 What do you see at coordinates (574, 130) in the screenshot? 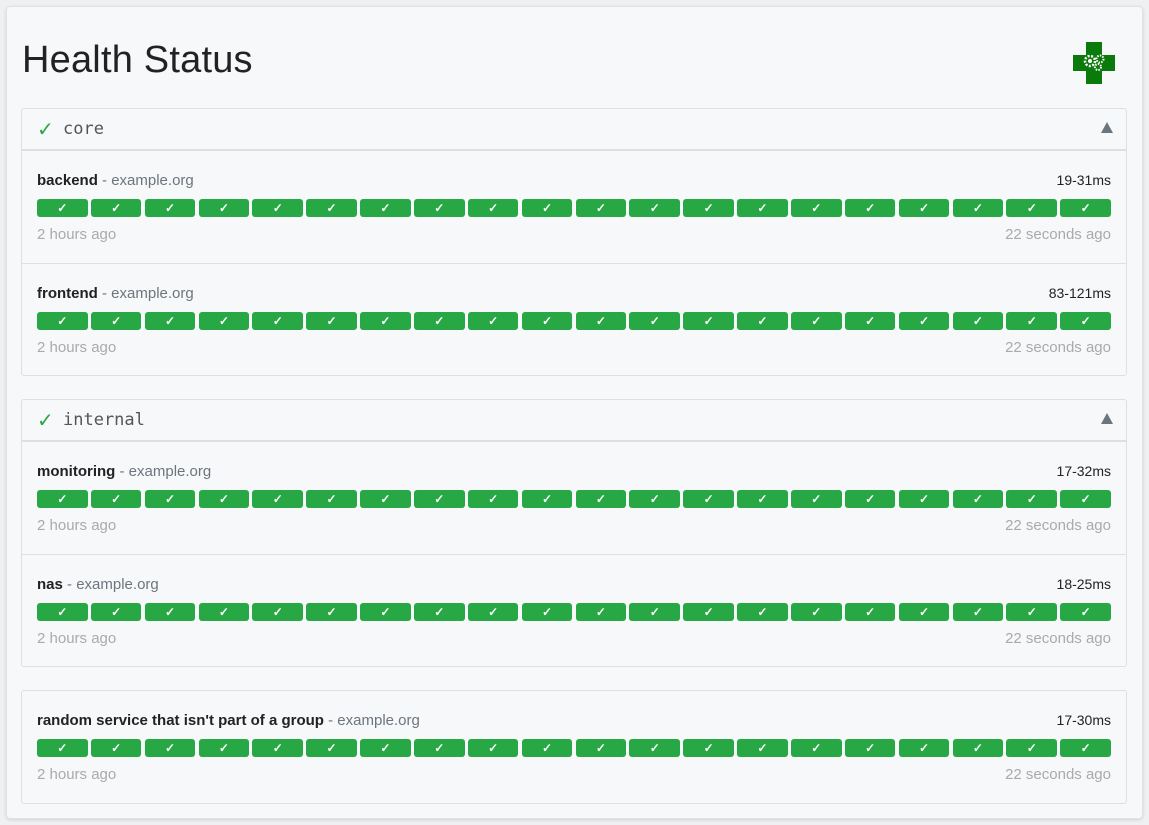
I see `group-header: ✓ core` at bounding box center [574, 130].